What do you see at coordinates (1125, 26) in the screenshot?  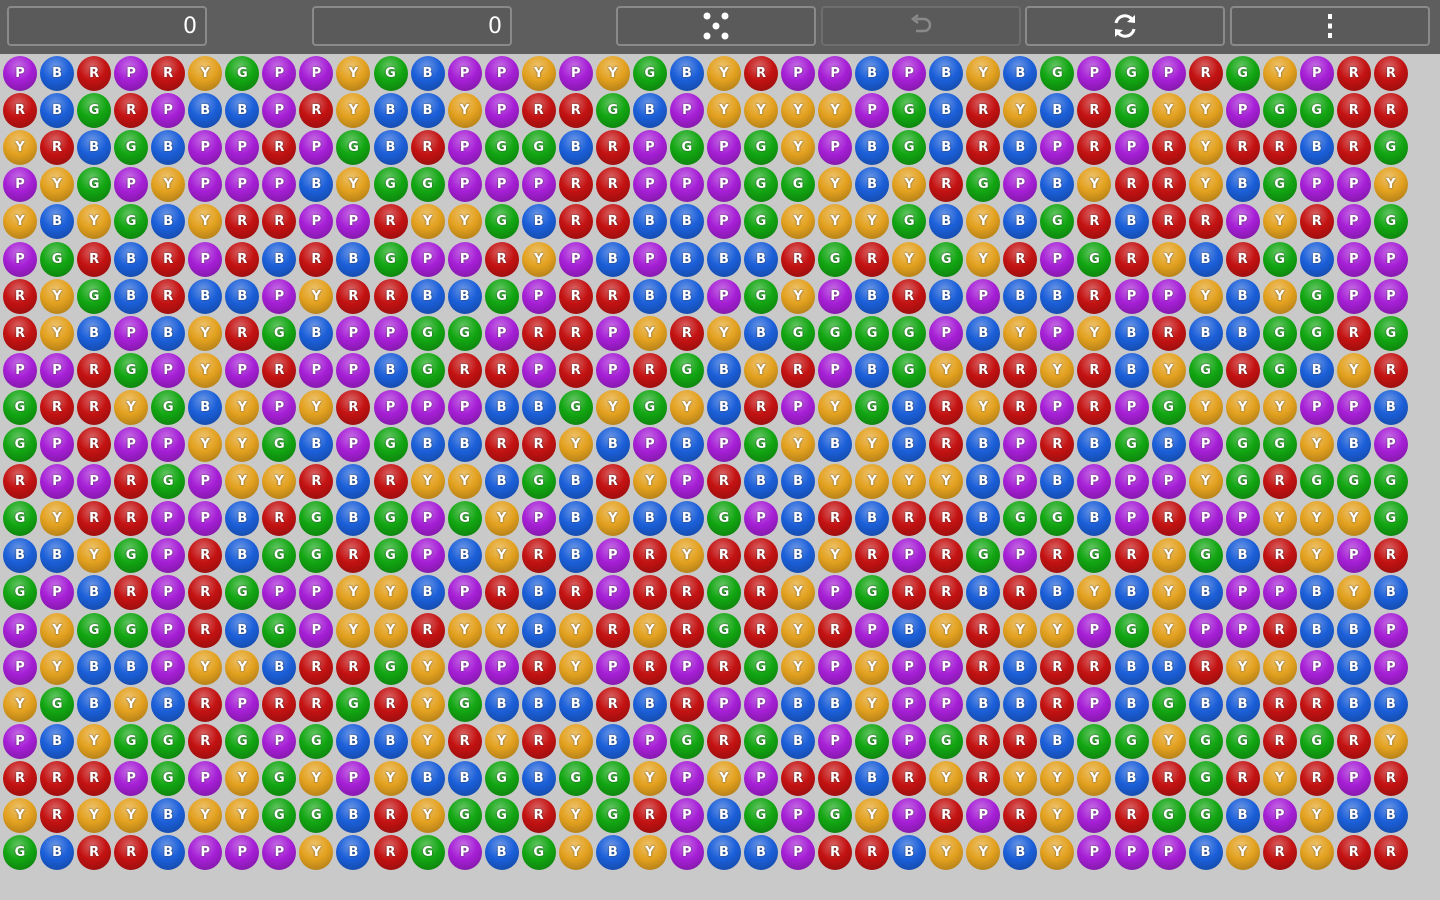 I see `restart-button` at bounding box center [1125, 26].